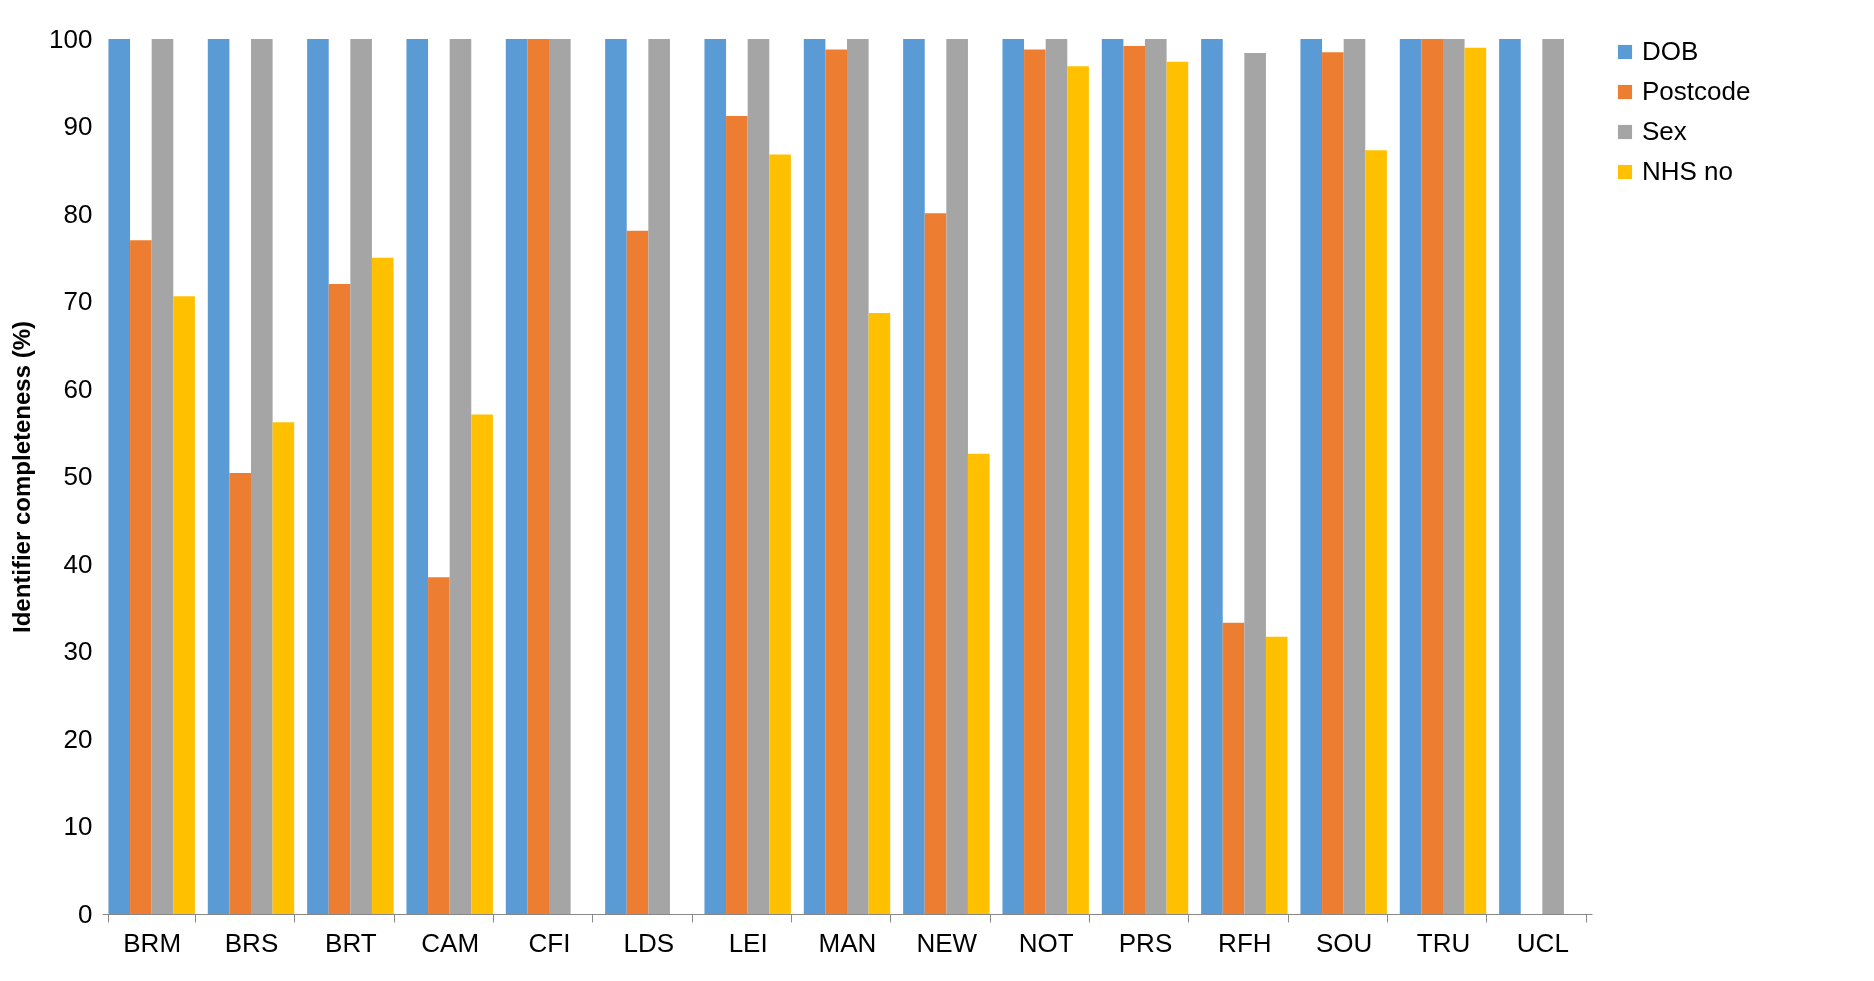 The width and height of the screenshot is (1874, 981). What do you see at coordinates (1443, 942) in the screenshot?
I see `x-tick-label: TRU` at bounding box center [1443, 942].